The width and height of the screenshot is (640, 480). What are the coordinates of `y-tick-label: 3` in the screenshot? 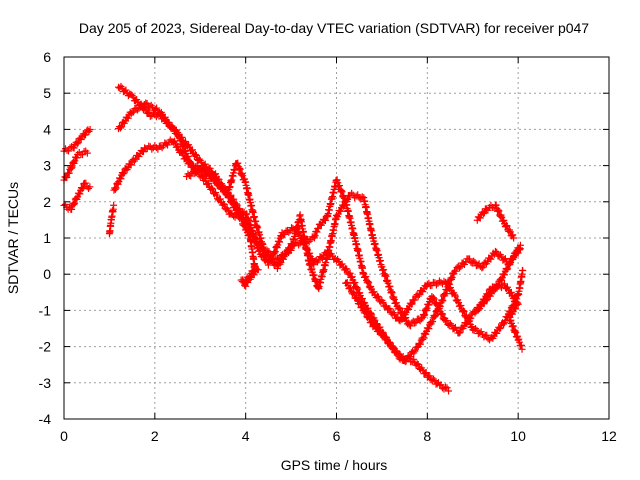 It's located at (47, 166).